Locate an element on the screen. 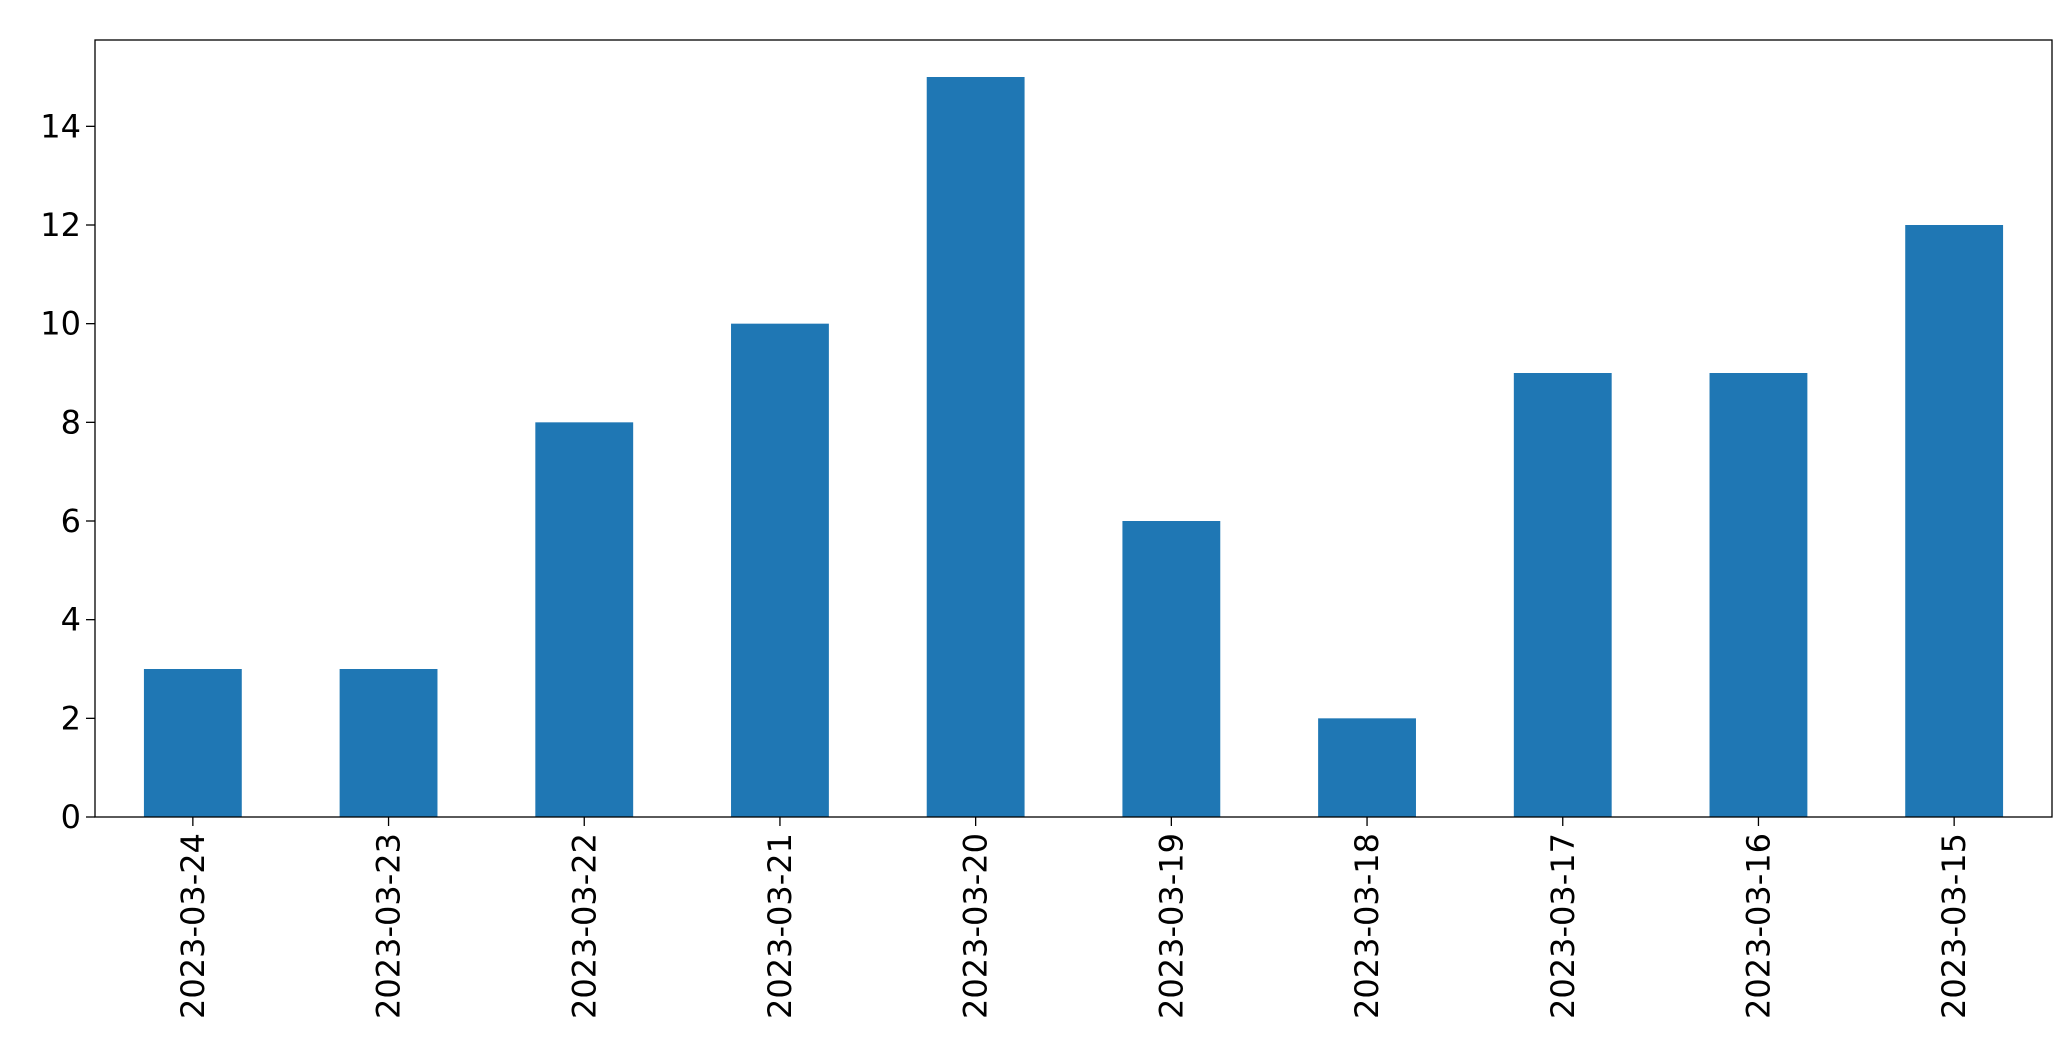 This screenshot has width=2071, height=1061. y-tick-label: 2 is located at coordinates (71, 718).